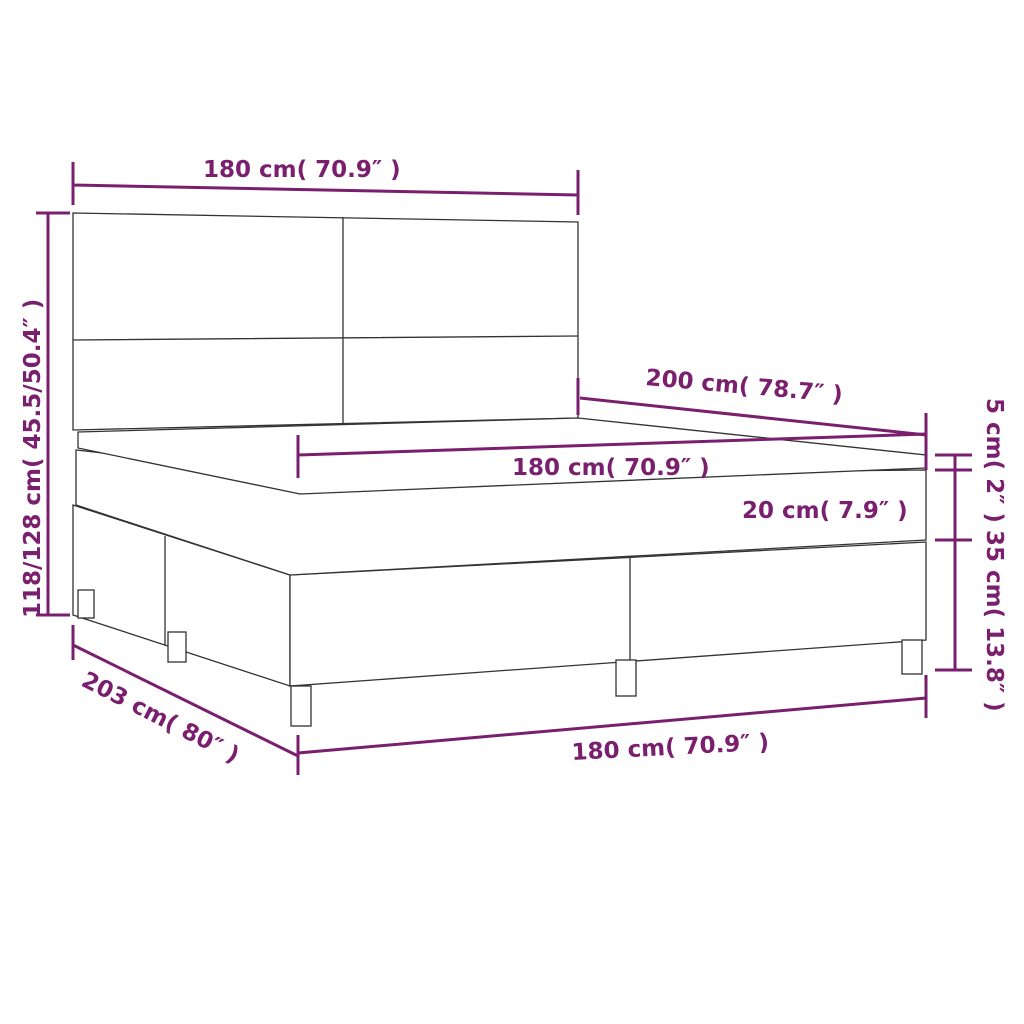 The height and width of the screenshot is (1024, 1024). I want to click on total-width-label: 180 cm( 70.9″ ), so click(670, 748).